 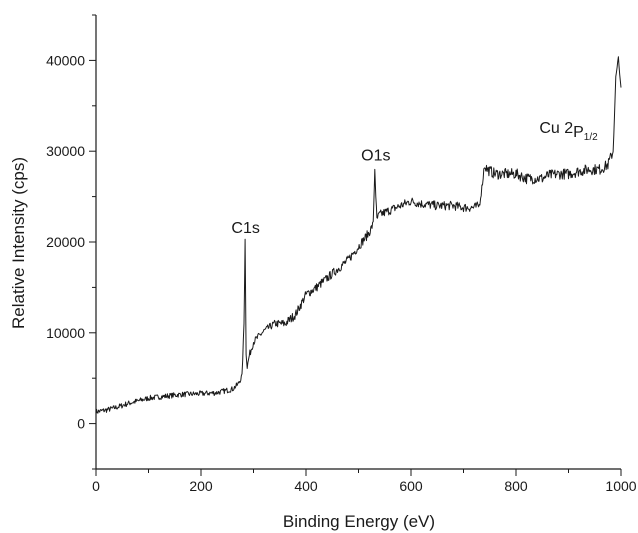 I want to click on x-axis: 0 200 400 600 800 1000, so click(x=364, y=481).